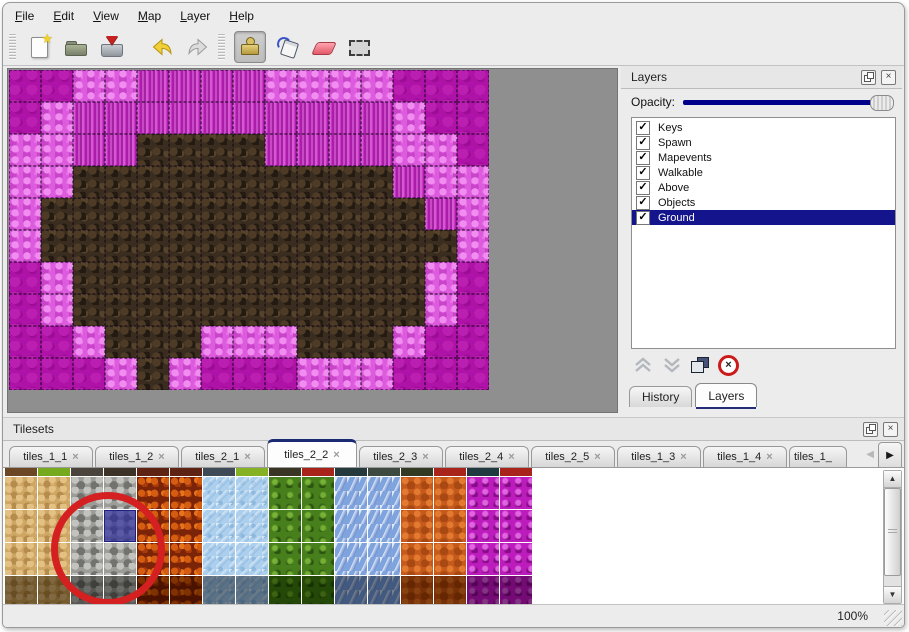 The image size is (909, 632). Describe the element at coordinates (888, 77) in the screenshot. I see `close-panel-icon: ×` at that location.